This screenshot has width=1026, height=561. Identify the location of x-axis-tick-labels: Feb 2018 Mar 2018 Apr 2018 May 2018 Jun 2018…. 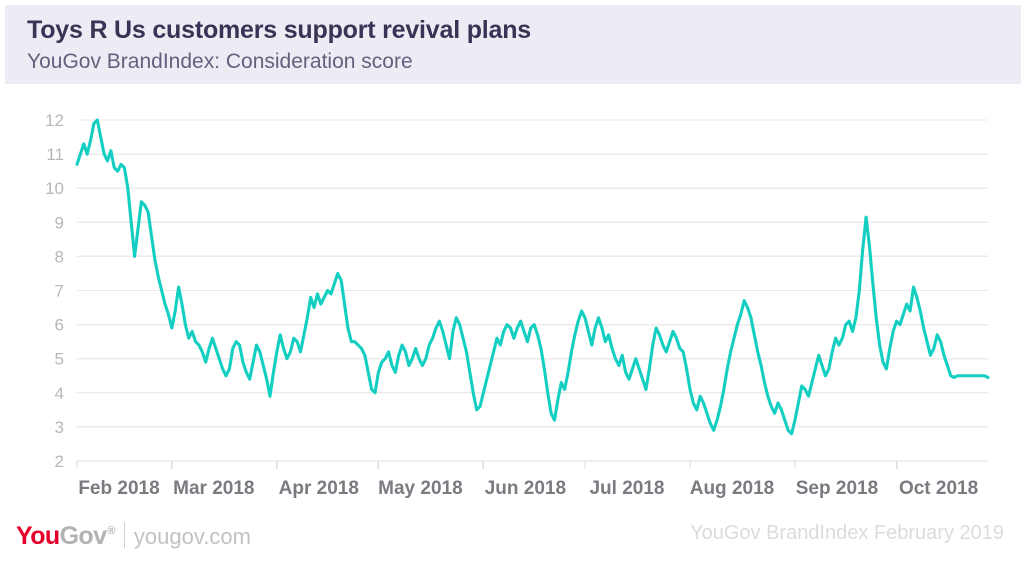
(528, 488).